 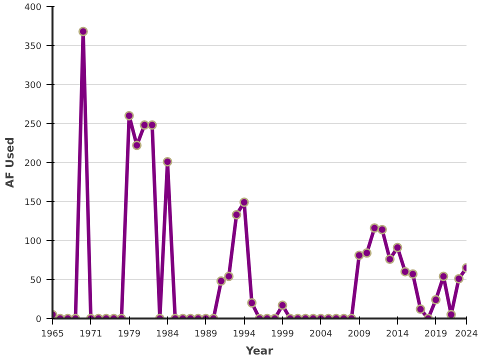 What do you see at coordinates (33, 8) in the screenshot?
I see `y-tick-label: 400` at bounding box center [33, 8].